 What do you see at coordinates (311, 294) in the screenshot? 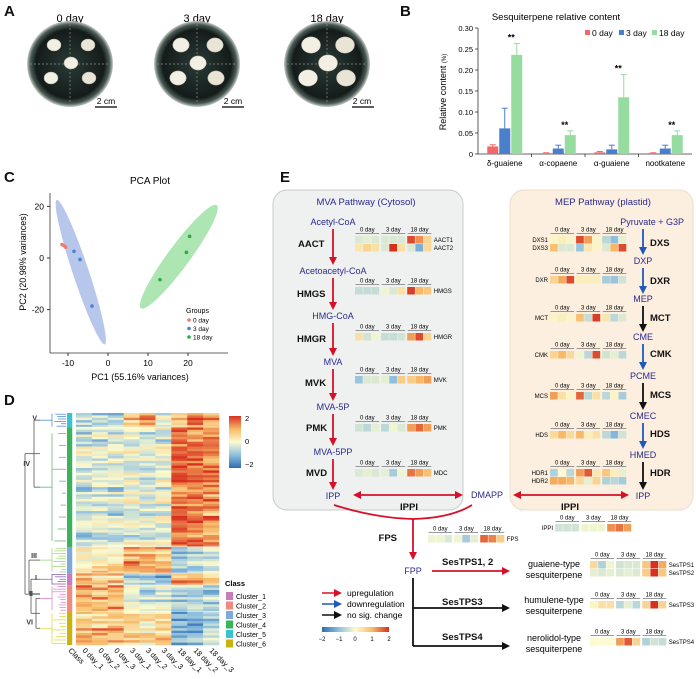
I see `enzyme-hmgs: HMGS` at bounding box center [311, 294].